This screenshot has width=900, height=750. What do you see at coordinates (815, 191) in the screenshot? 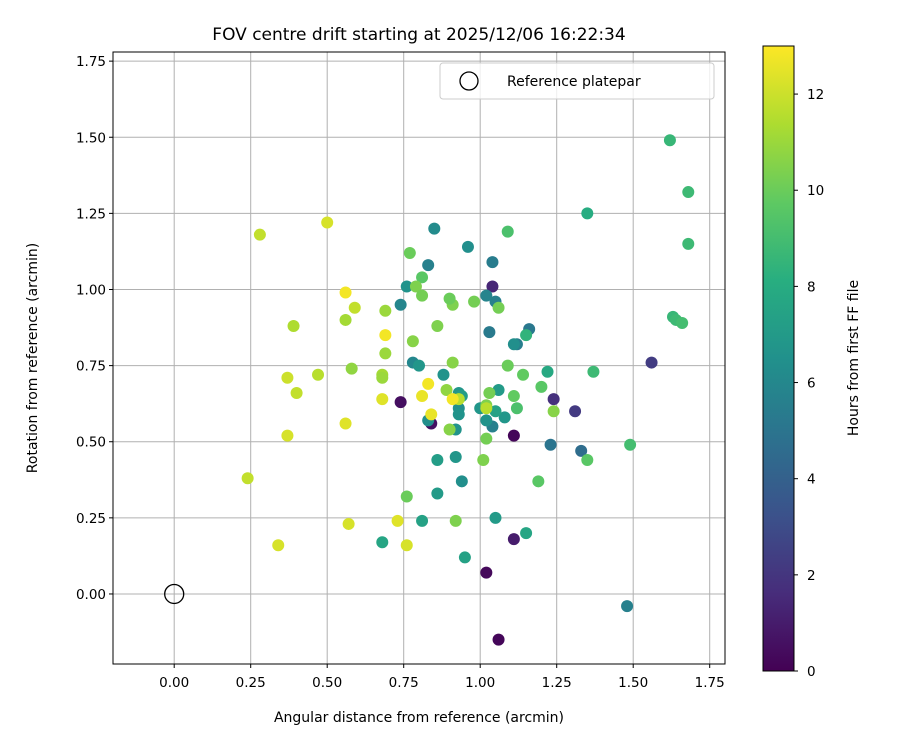
I see `colorbar-tick-label: 10` at bounding box center [815, 191].